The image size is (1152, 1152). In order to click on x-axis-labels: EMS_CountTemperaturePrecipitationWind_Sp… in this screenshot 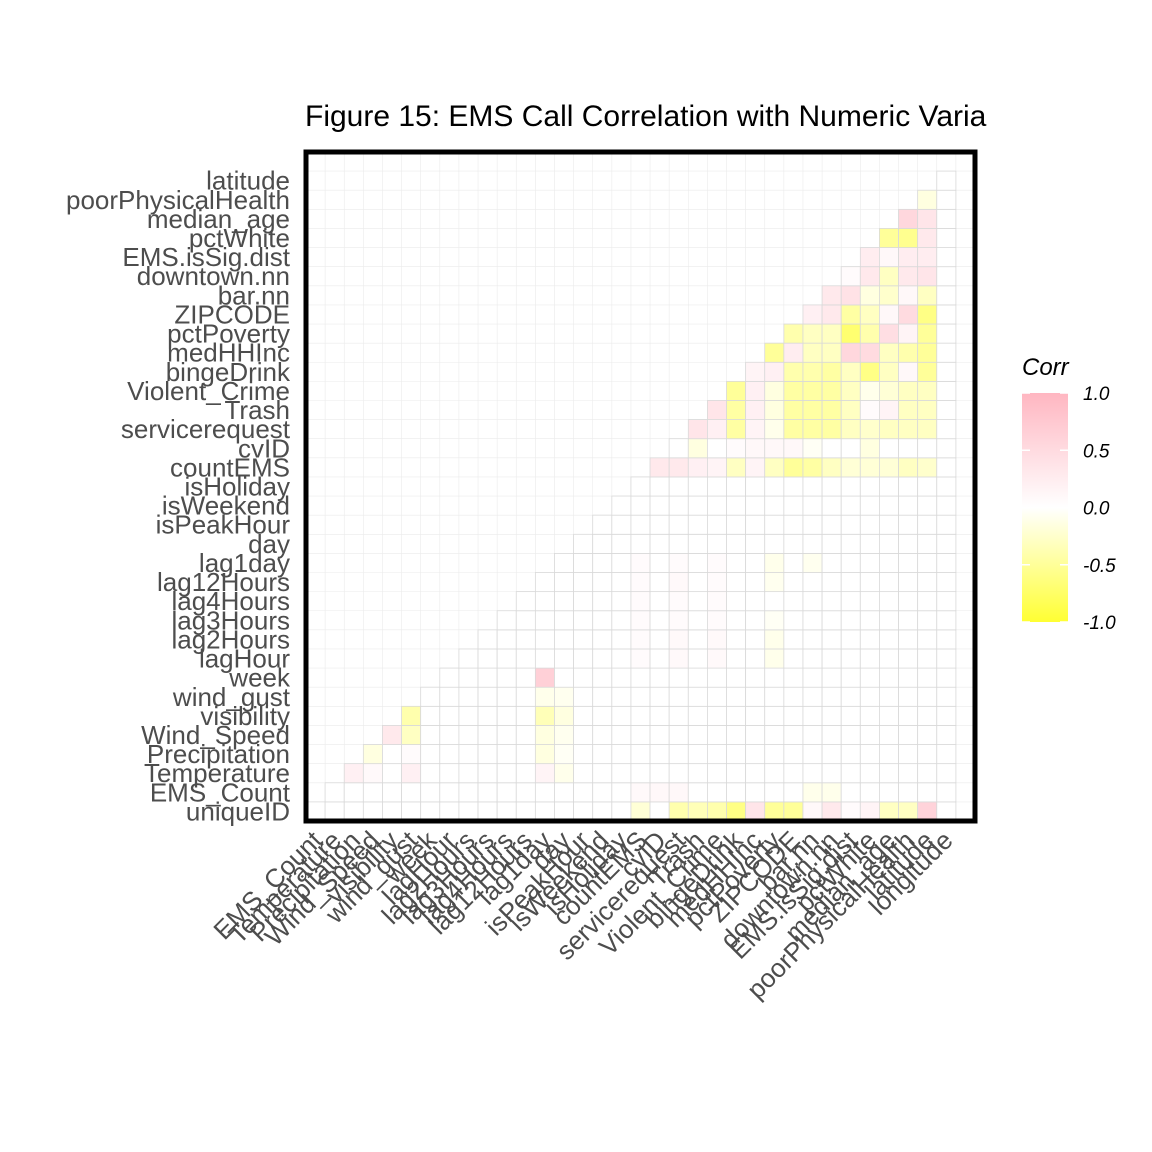, I will do `click(582, 914)`.